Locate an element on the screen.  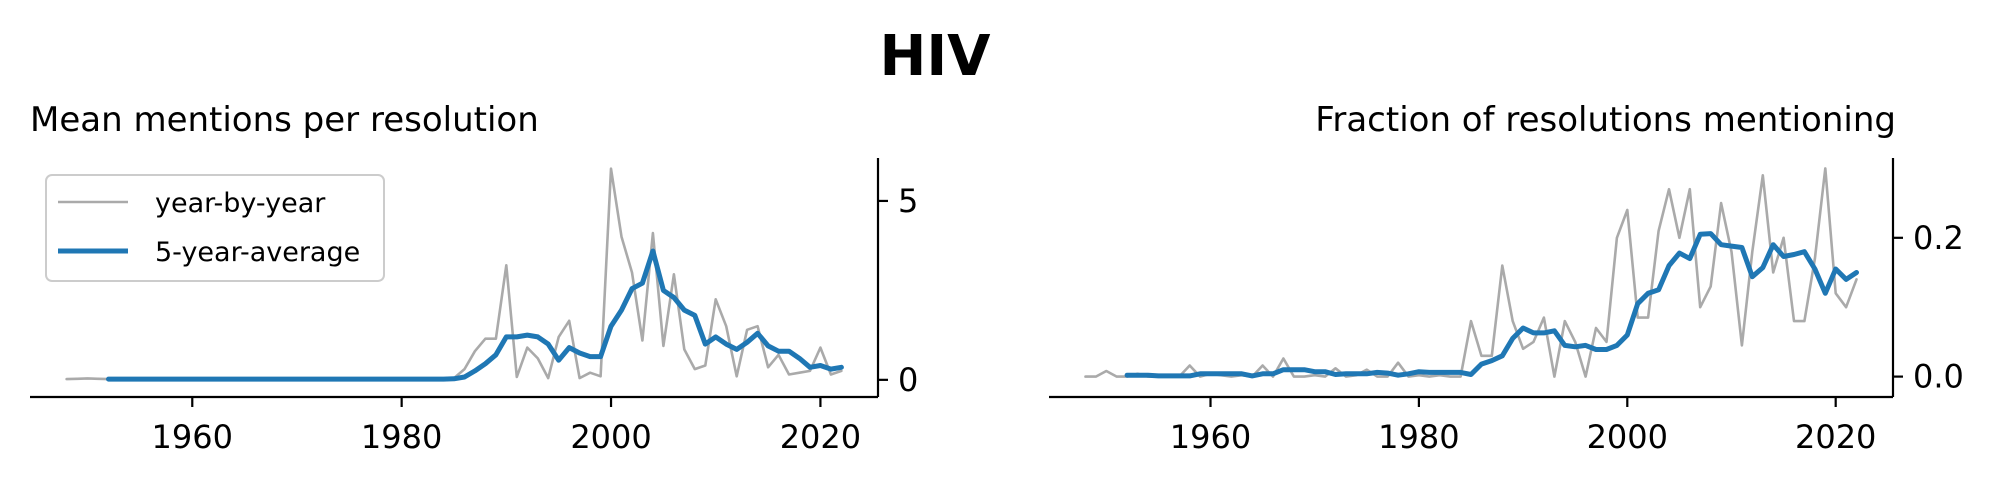
legend-label-year-by-year: year-by-year is located at coordinates (240, 203).